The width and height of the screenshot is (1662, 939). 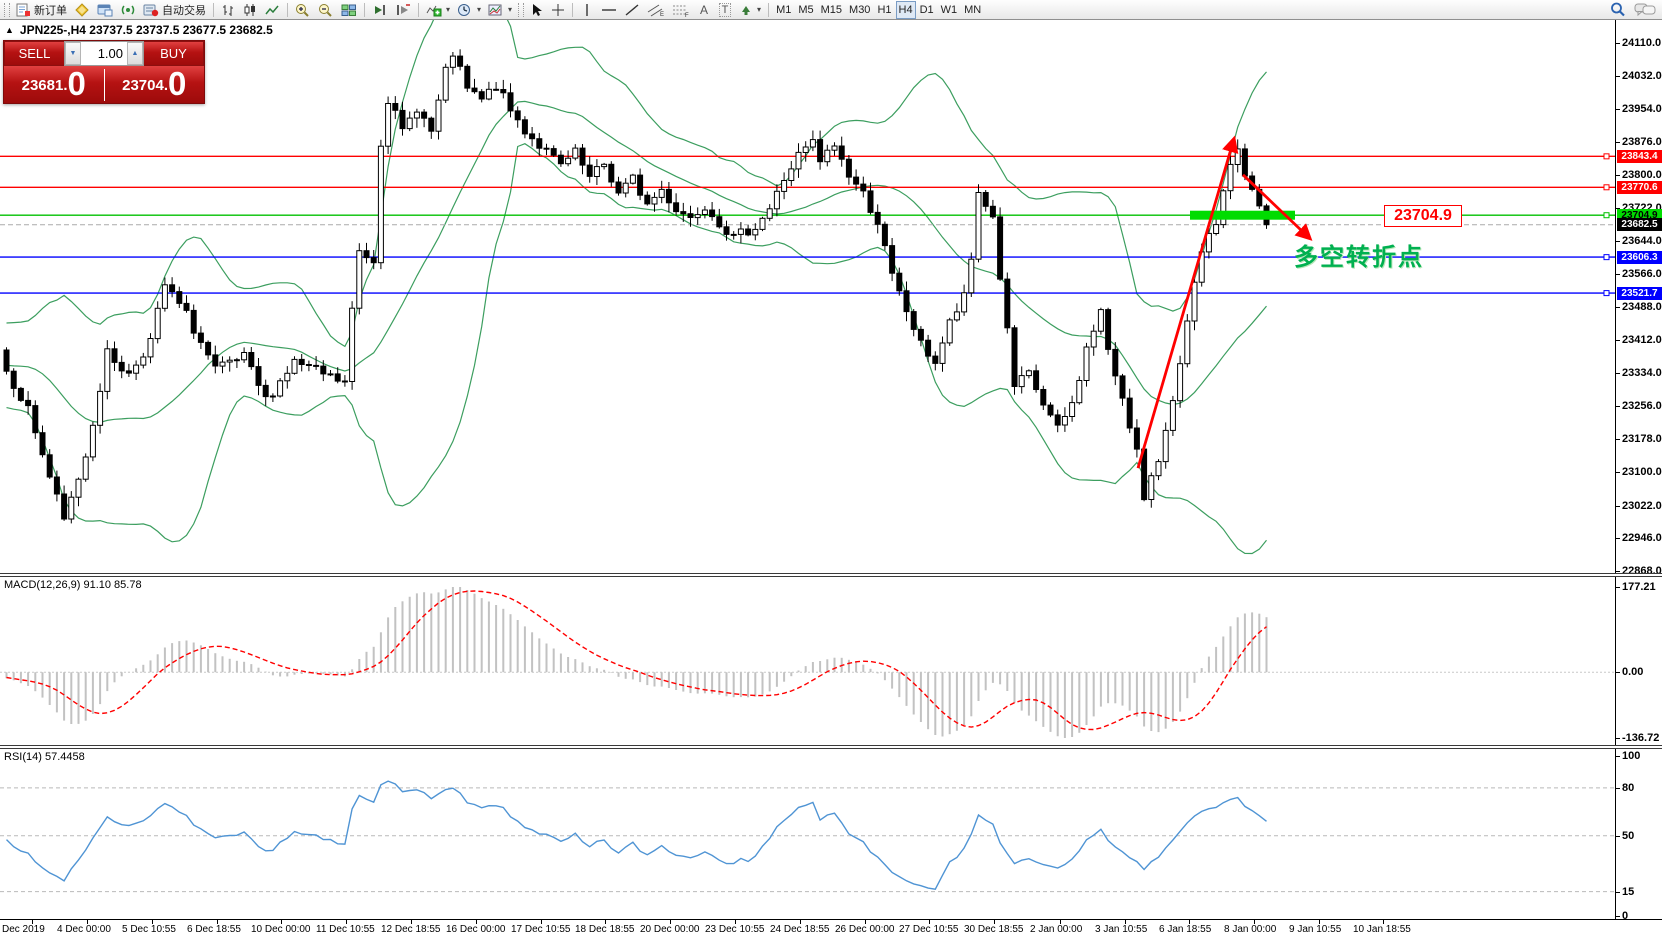 I want to click on autotrading-button: 自动交易, so click(x=174, y=10).